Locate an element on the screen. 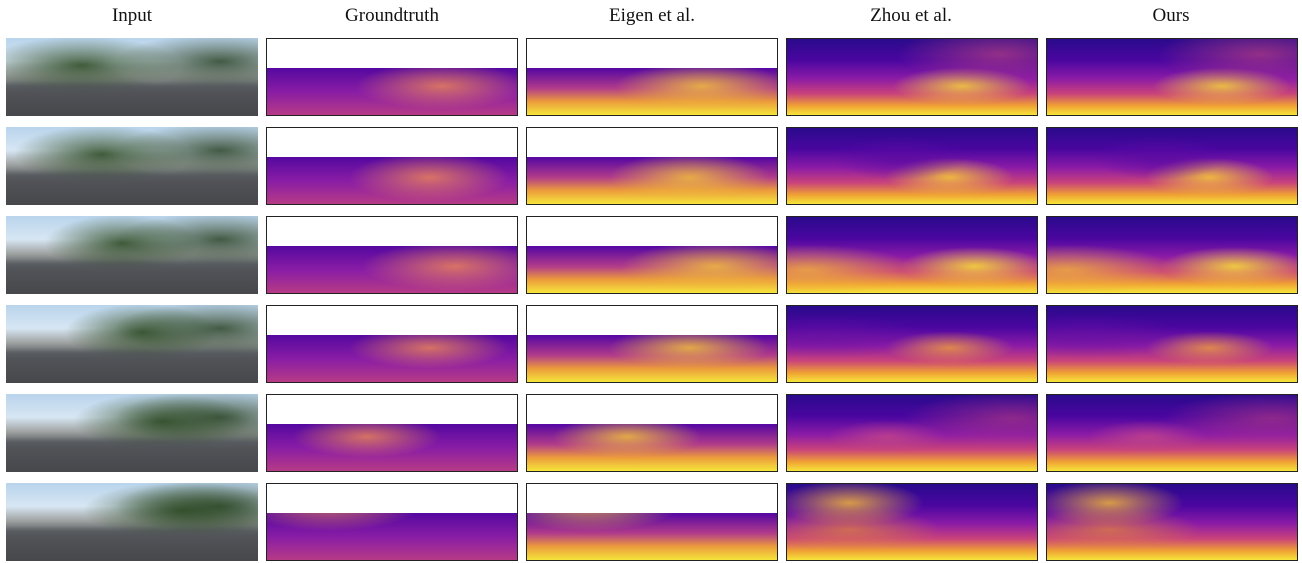  column-header-zhou: Zhou et al. is located at coordinates (911, 15).